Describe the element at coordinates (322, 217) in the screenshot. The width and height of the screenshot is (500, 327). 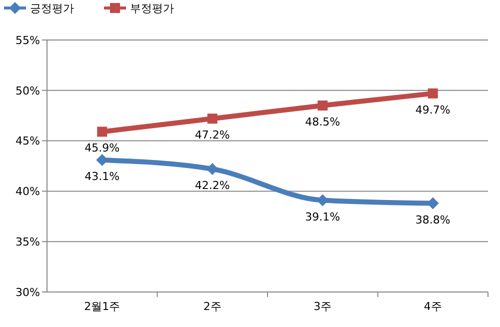
I see `data-label: 39.1%` at that location.